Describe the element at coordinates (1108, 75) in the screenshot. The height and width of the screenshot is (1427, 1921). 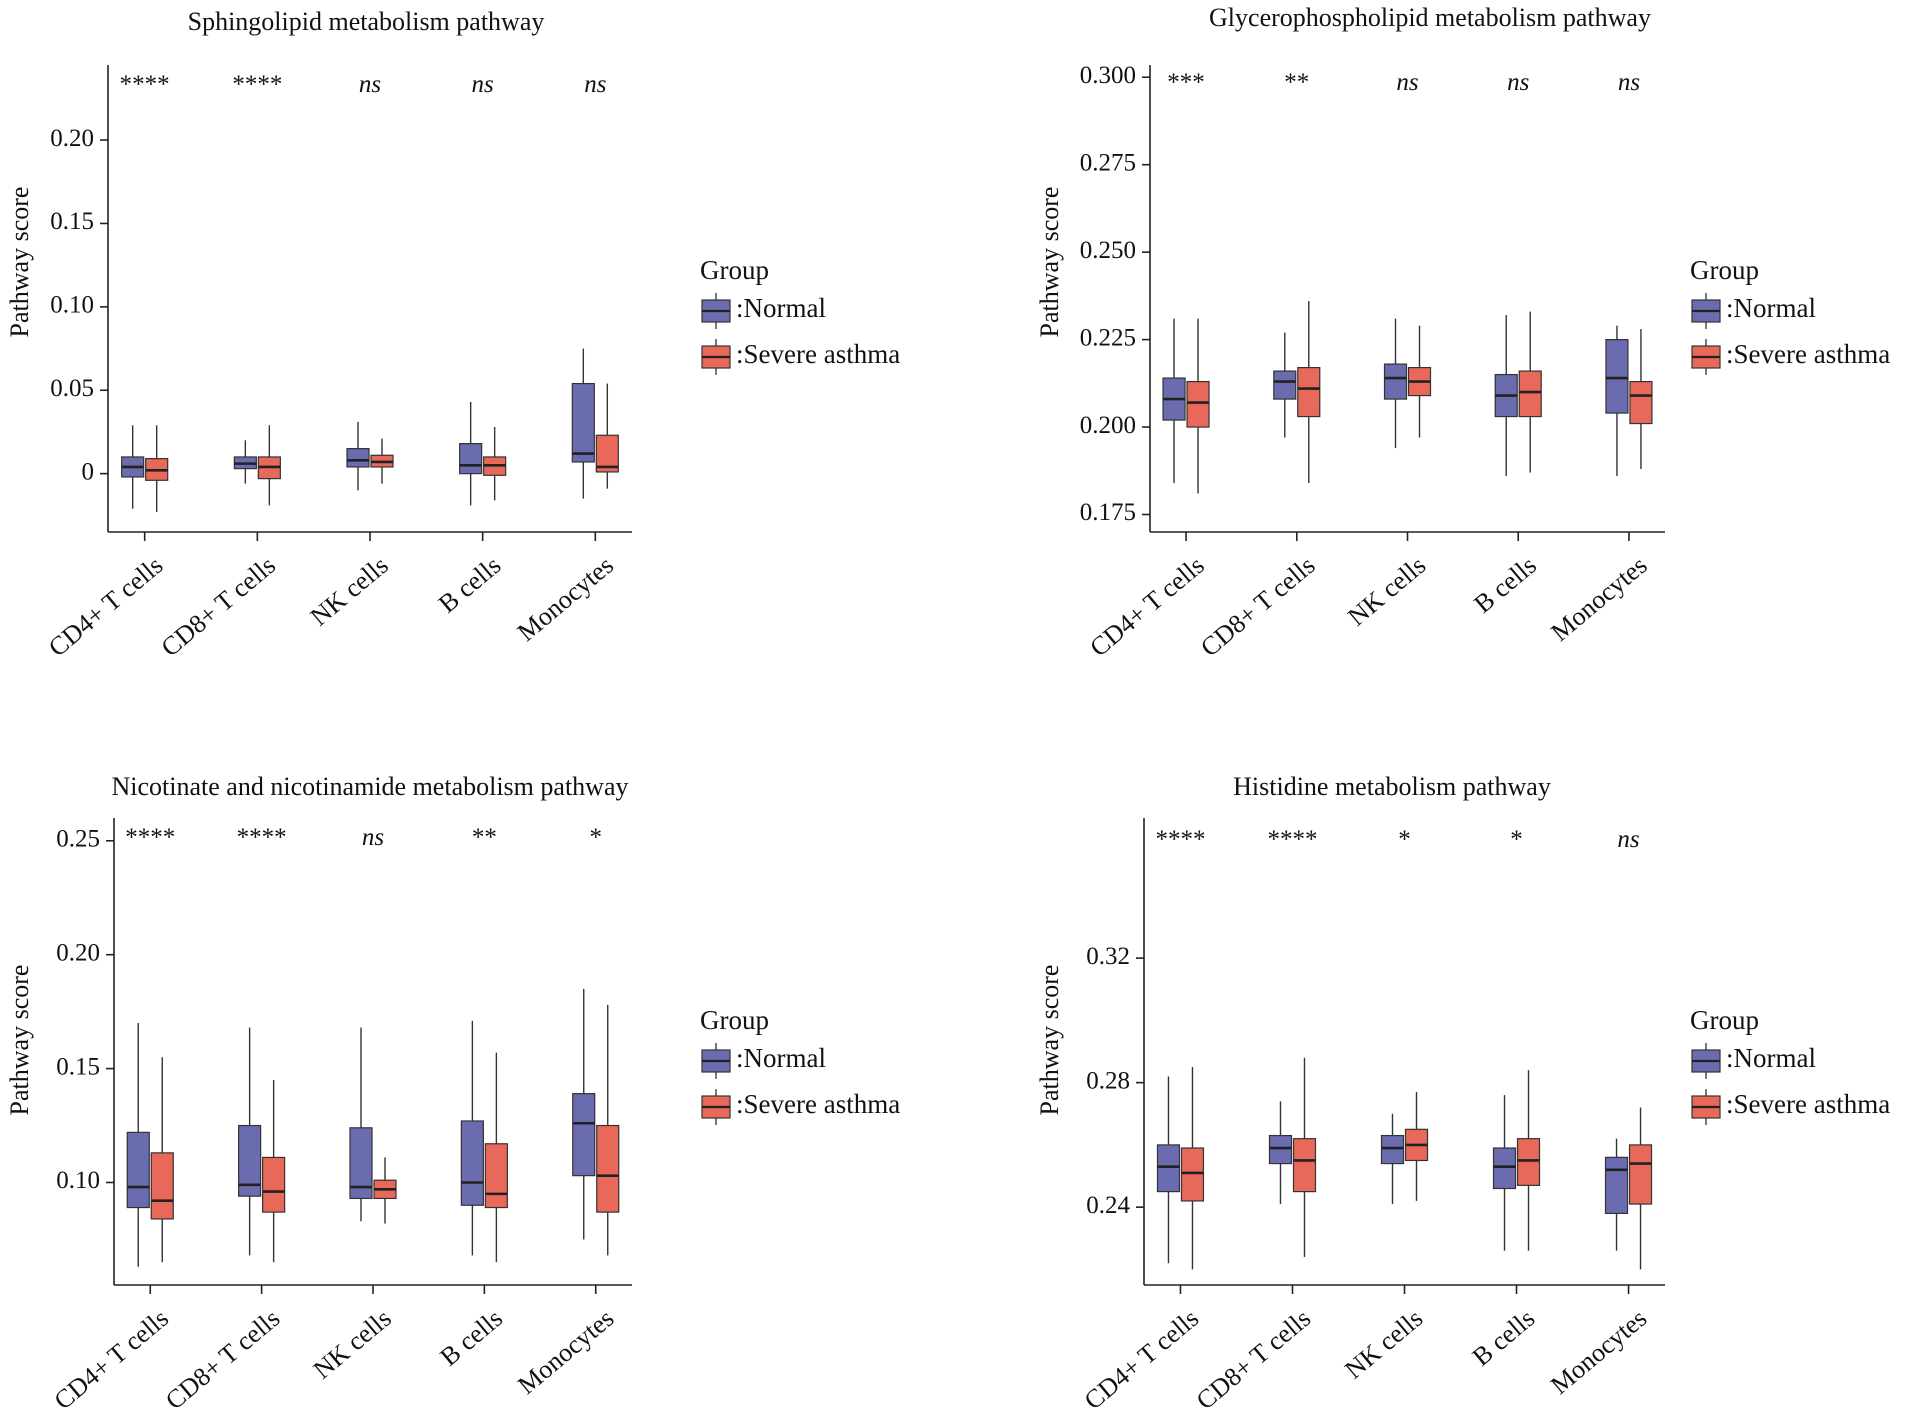
I see `y-tick-label: 0.300` at that location.